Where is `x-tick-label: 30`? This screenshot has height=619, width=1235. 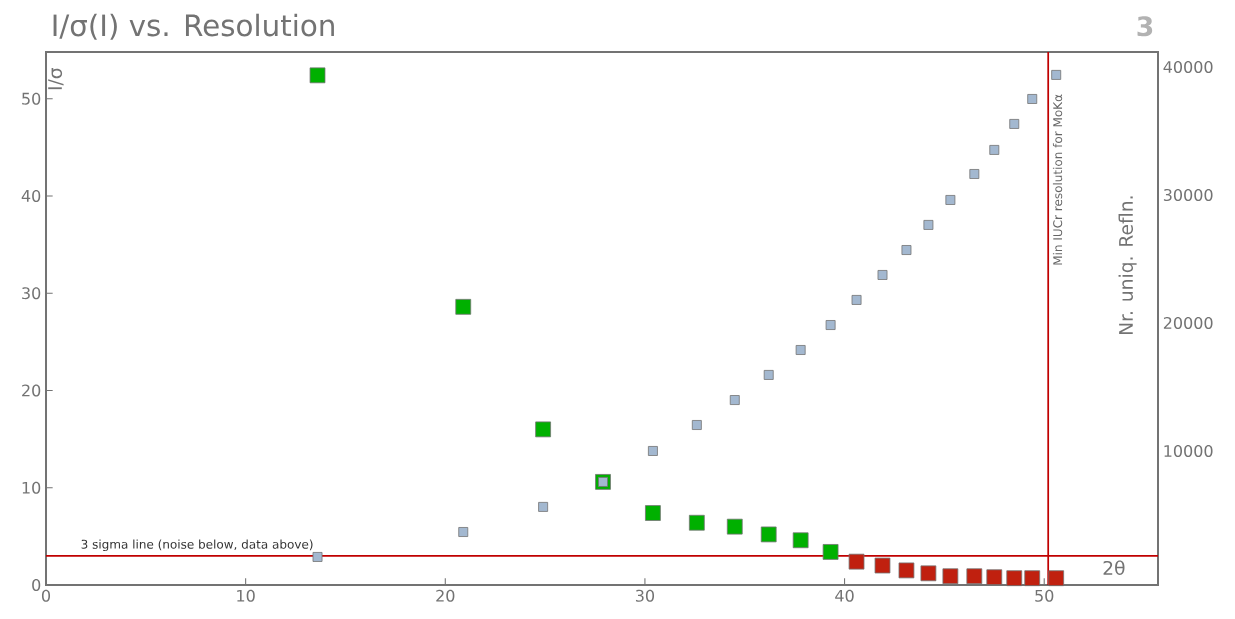 x-tick-label: 30 is located at coordinates (645, 595).